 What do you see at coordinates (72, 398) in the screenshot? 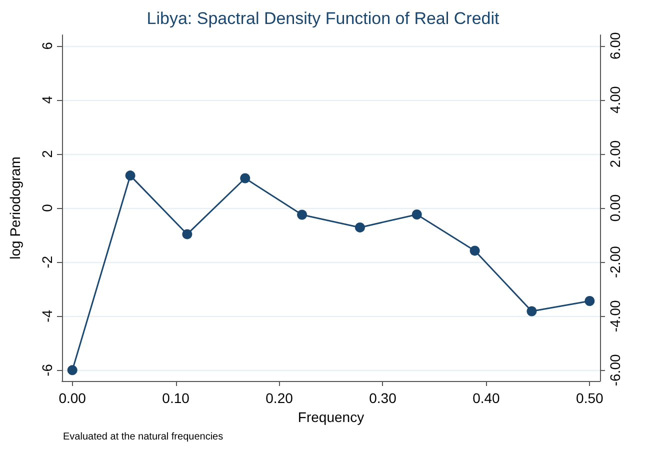
I see `x-tick-label: 0.00` at bounding box center [72, 398].